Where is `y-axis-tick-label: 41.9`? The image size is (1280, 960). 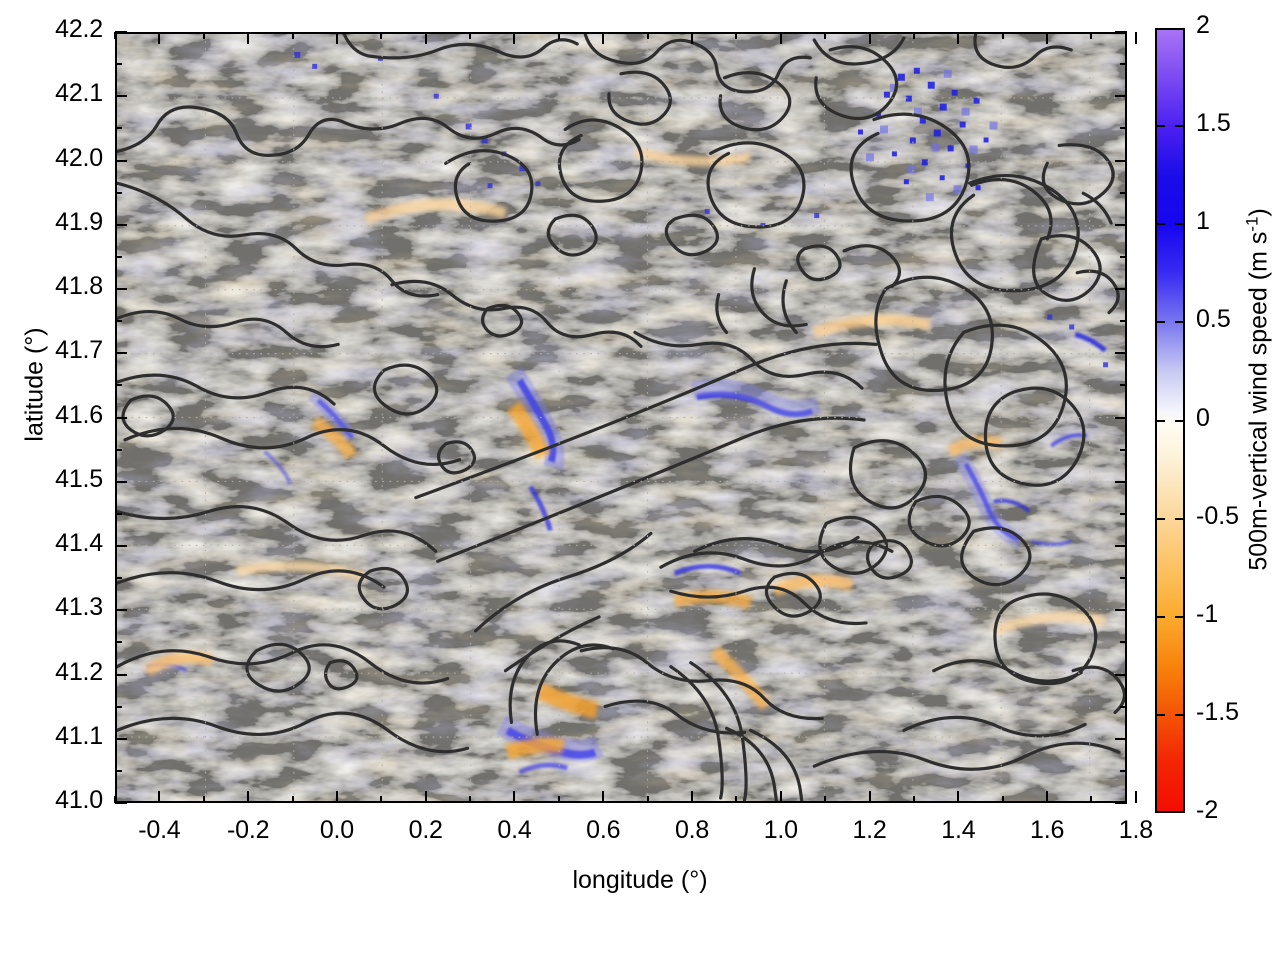
y-axis-tick-label: 41.9 is located at coordinates (79, 221).